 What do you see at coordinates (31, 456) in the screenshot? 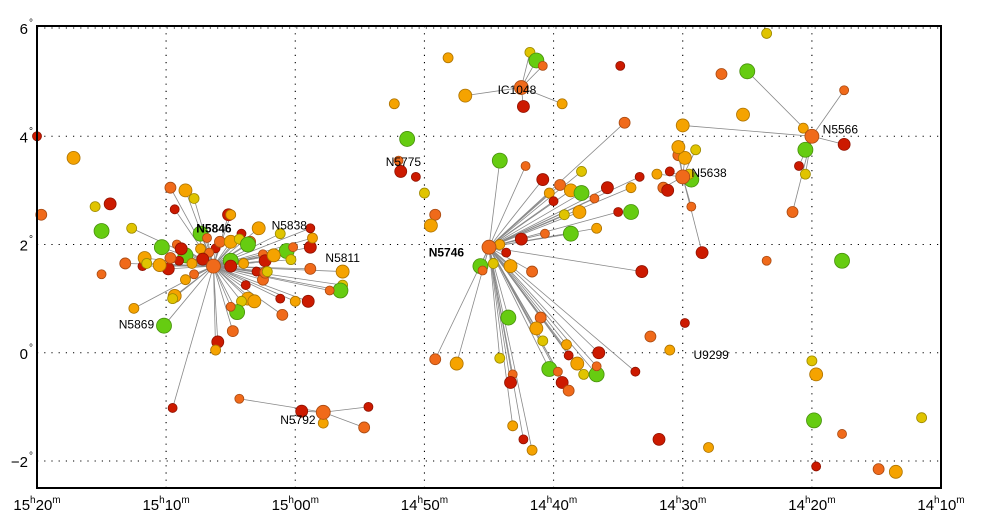
I see `y-tick-degree: °` at bounding box center [31, 456].